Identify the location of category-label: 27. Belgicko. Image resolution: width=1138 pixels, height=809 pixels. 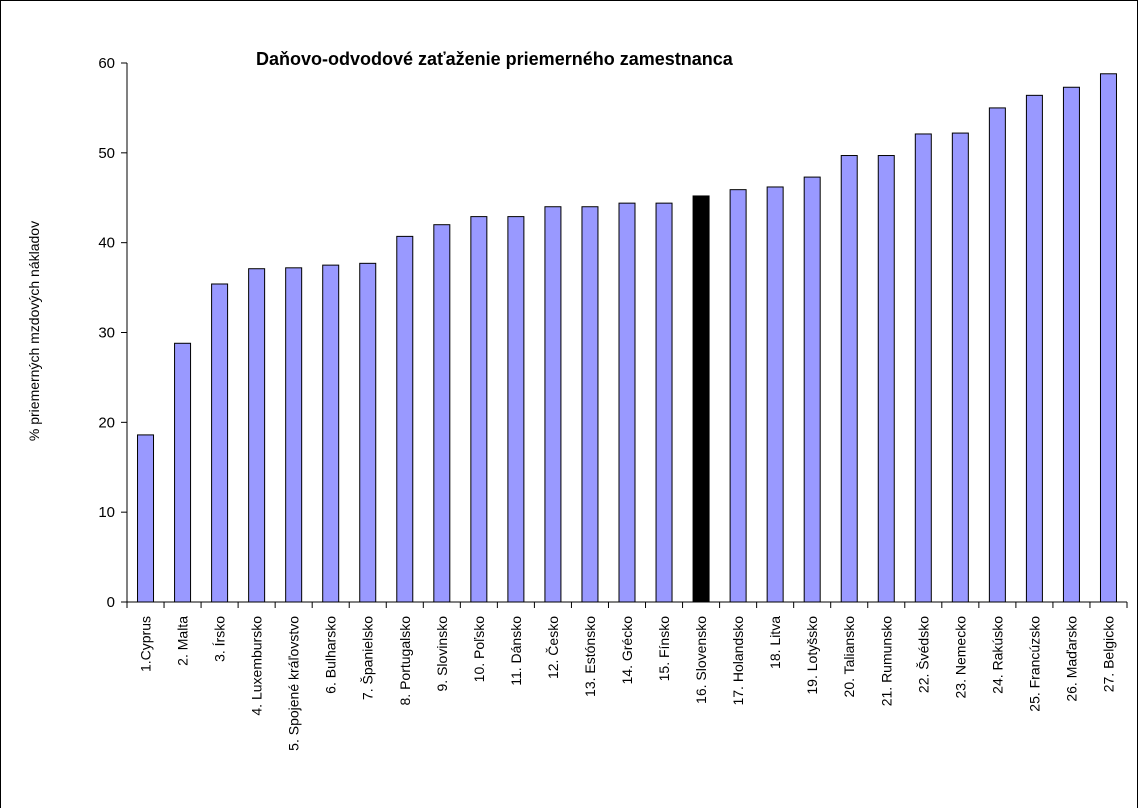
(1108, 654).